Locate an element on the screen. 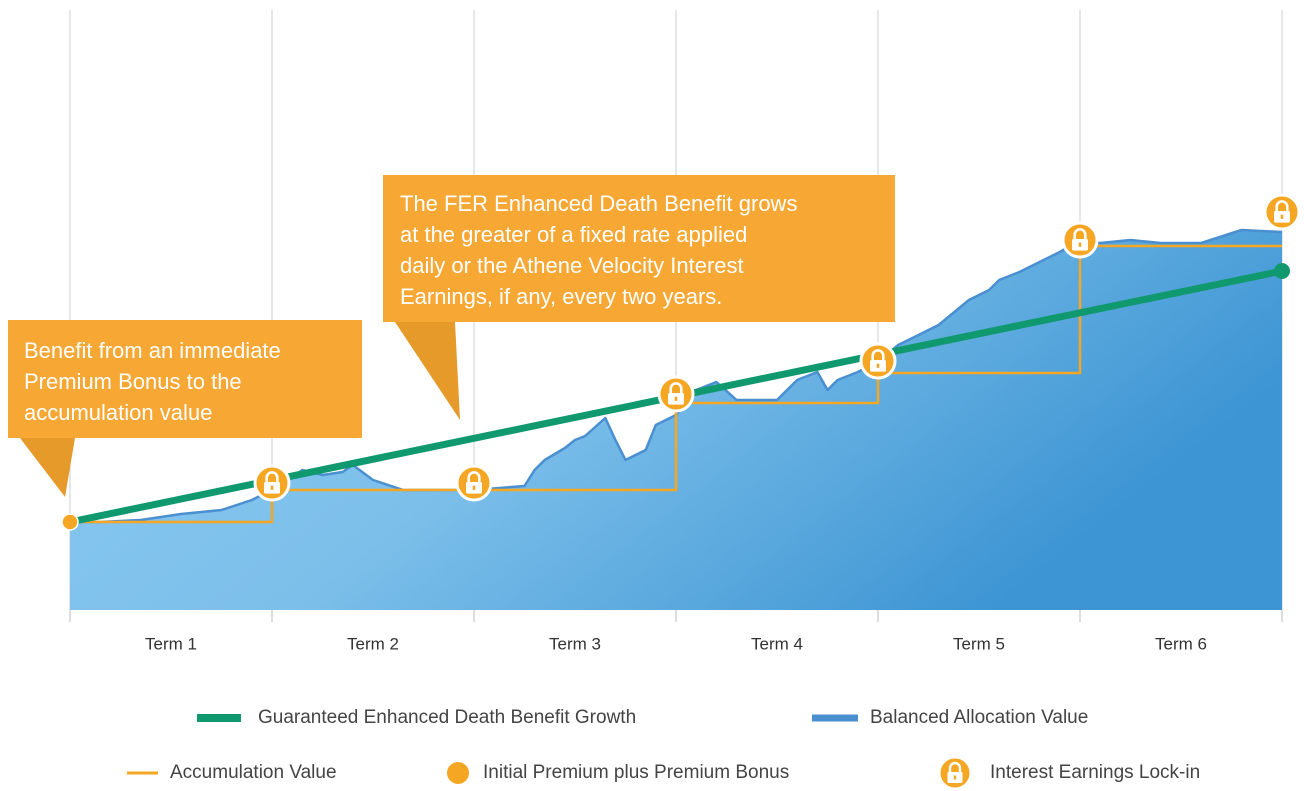  x-category-label: Term 2 is located at coordinates (373, 643).